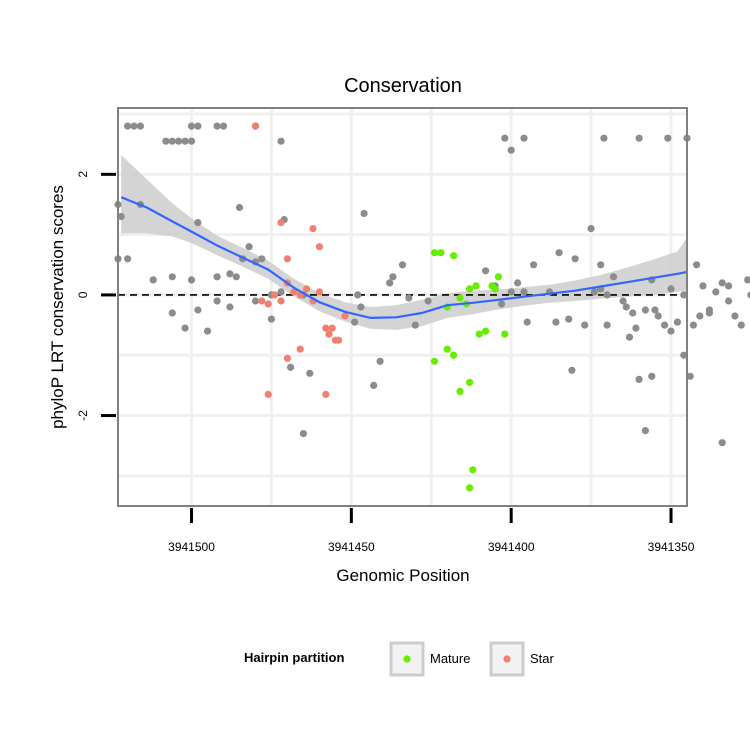  What do you see at coordinates (450, 658) in the screenshot?
I see `legend-label-mature: Mature` at bounding box center [450, 658].